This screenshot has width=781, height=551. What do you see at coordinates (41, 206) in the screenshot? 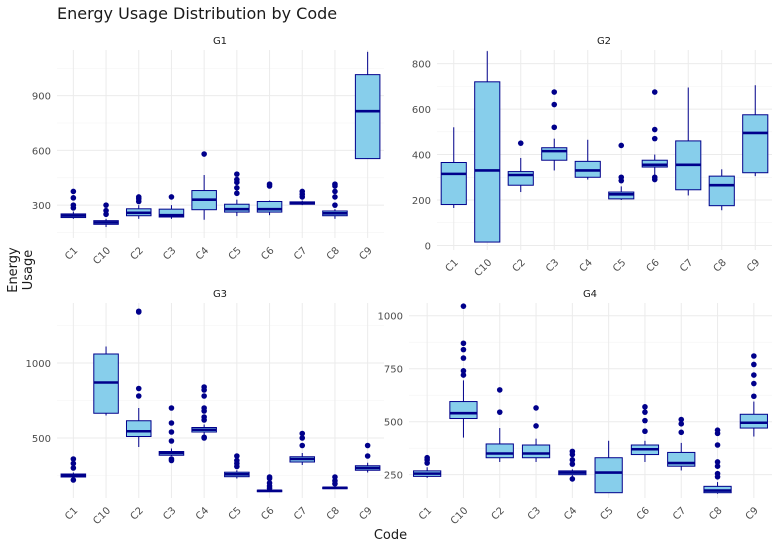
I see `y-tick-label: 300` at bounding box center [41, 206].